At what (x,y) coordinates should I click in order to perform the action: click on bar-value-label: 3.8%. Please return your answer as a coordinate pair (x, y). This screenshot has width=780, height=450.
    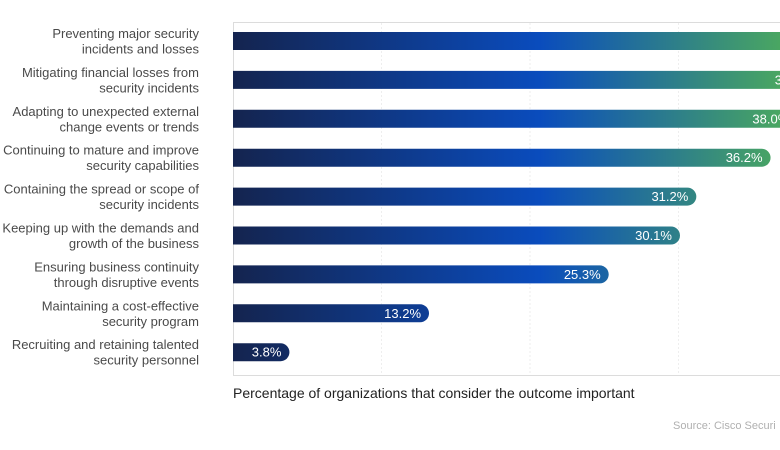
    Looking at the image, I should click on (267, 352).